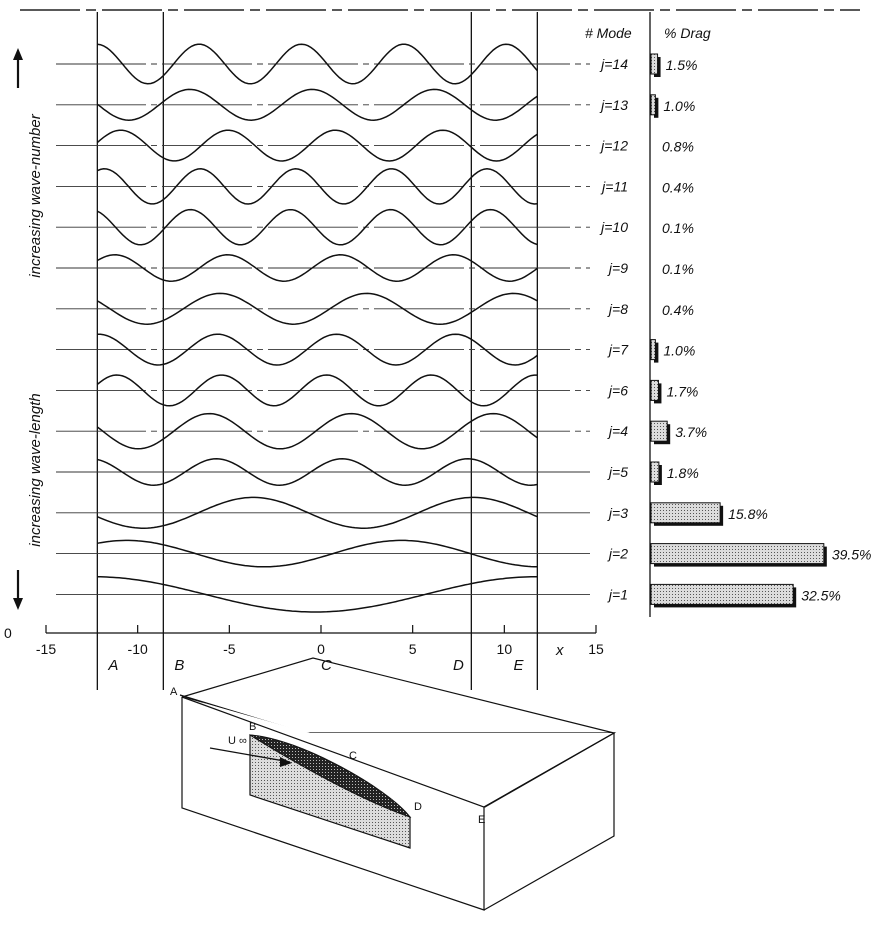 The image size is (895, 929). I want to click on x-tick-label: -10, so click(138, 649).